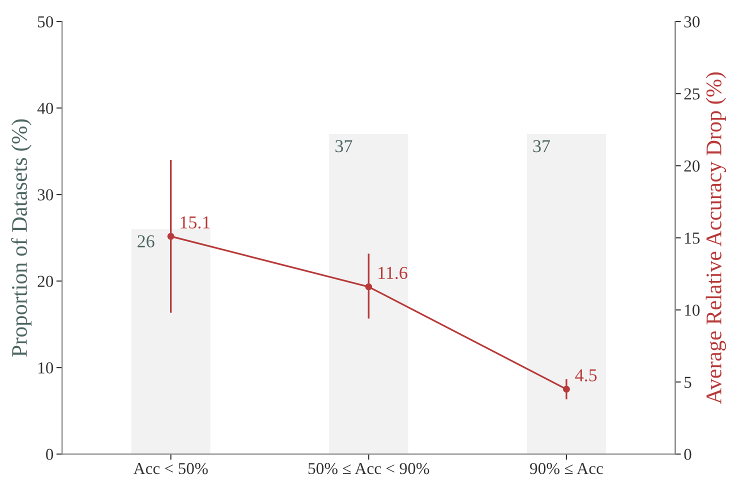 The width and height of the screenshot is (730, 478). Describe the element at coordinates (45, 108) in the screenshot. I see `y-tick-label: 40` at that location.